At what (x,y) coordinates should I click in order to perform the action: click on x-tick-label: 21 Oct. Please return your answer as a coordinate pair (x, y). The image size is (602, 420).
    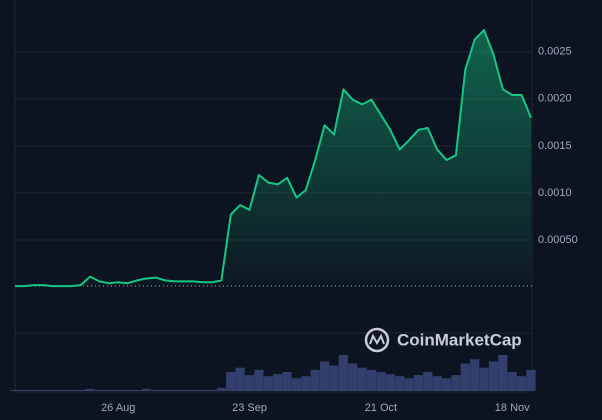
    Looking at the image, I should click on (381, 408).